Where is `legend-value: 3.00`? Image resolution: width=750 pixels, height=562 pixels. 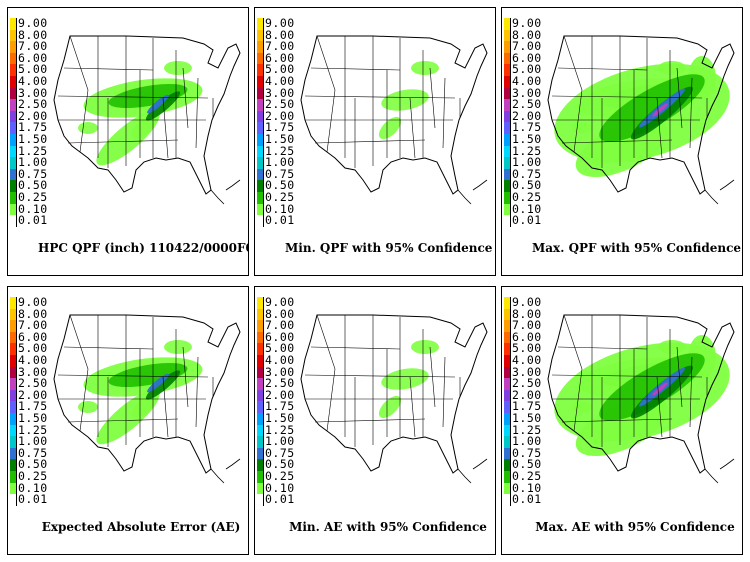
legend-value: 3.00 is located at coordinates (527, 92).